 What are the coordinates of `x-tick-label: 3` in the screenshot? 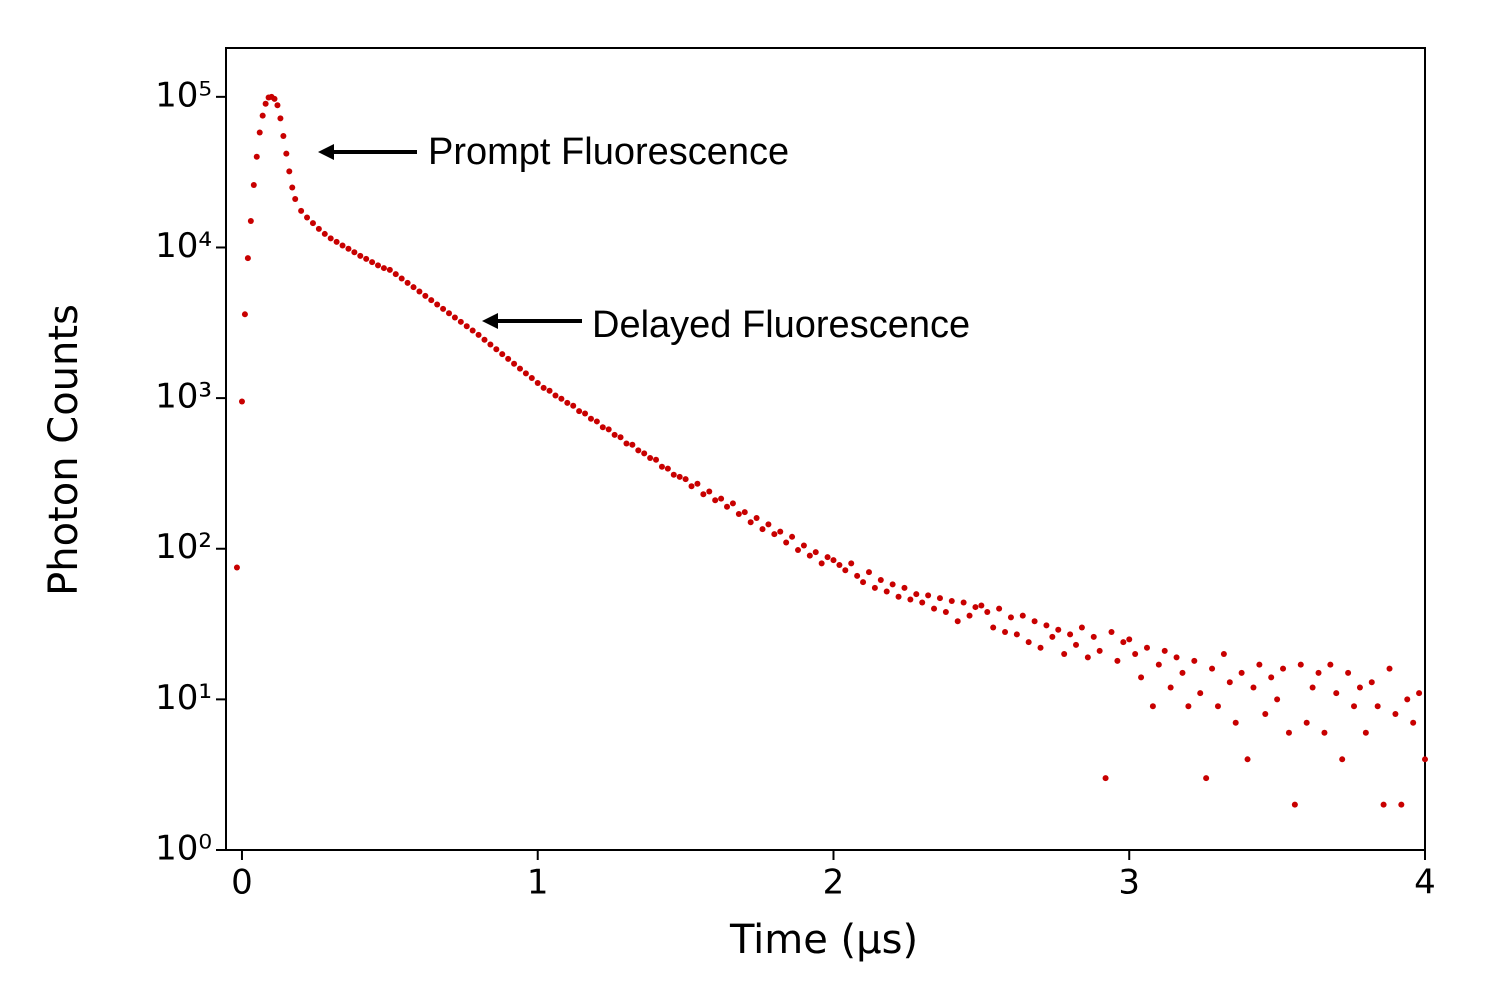 It's located at (1129, 883).